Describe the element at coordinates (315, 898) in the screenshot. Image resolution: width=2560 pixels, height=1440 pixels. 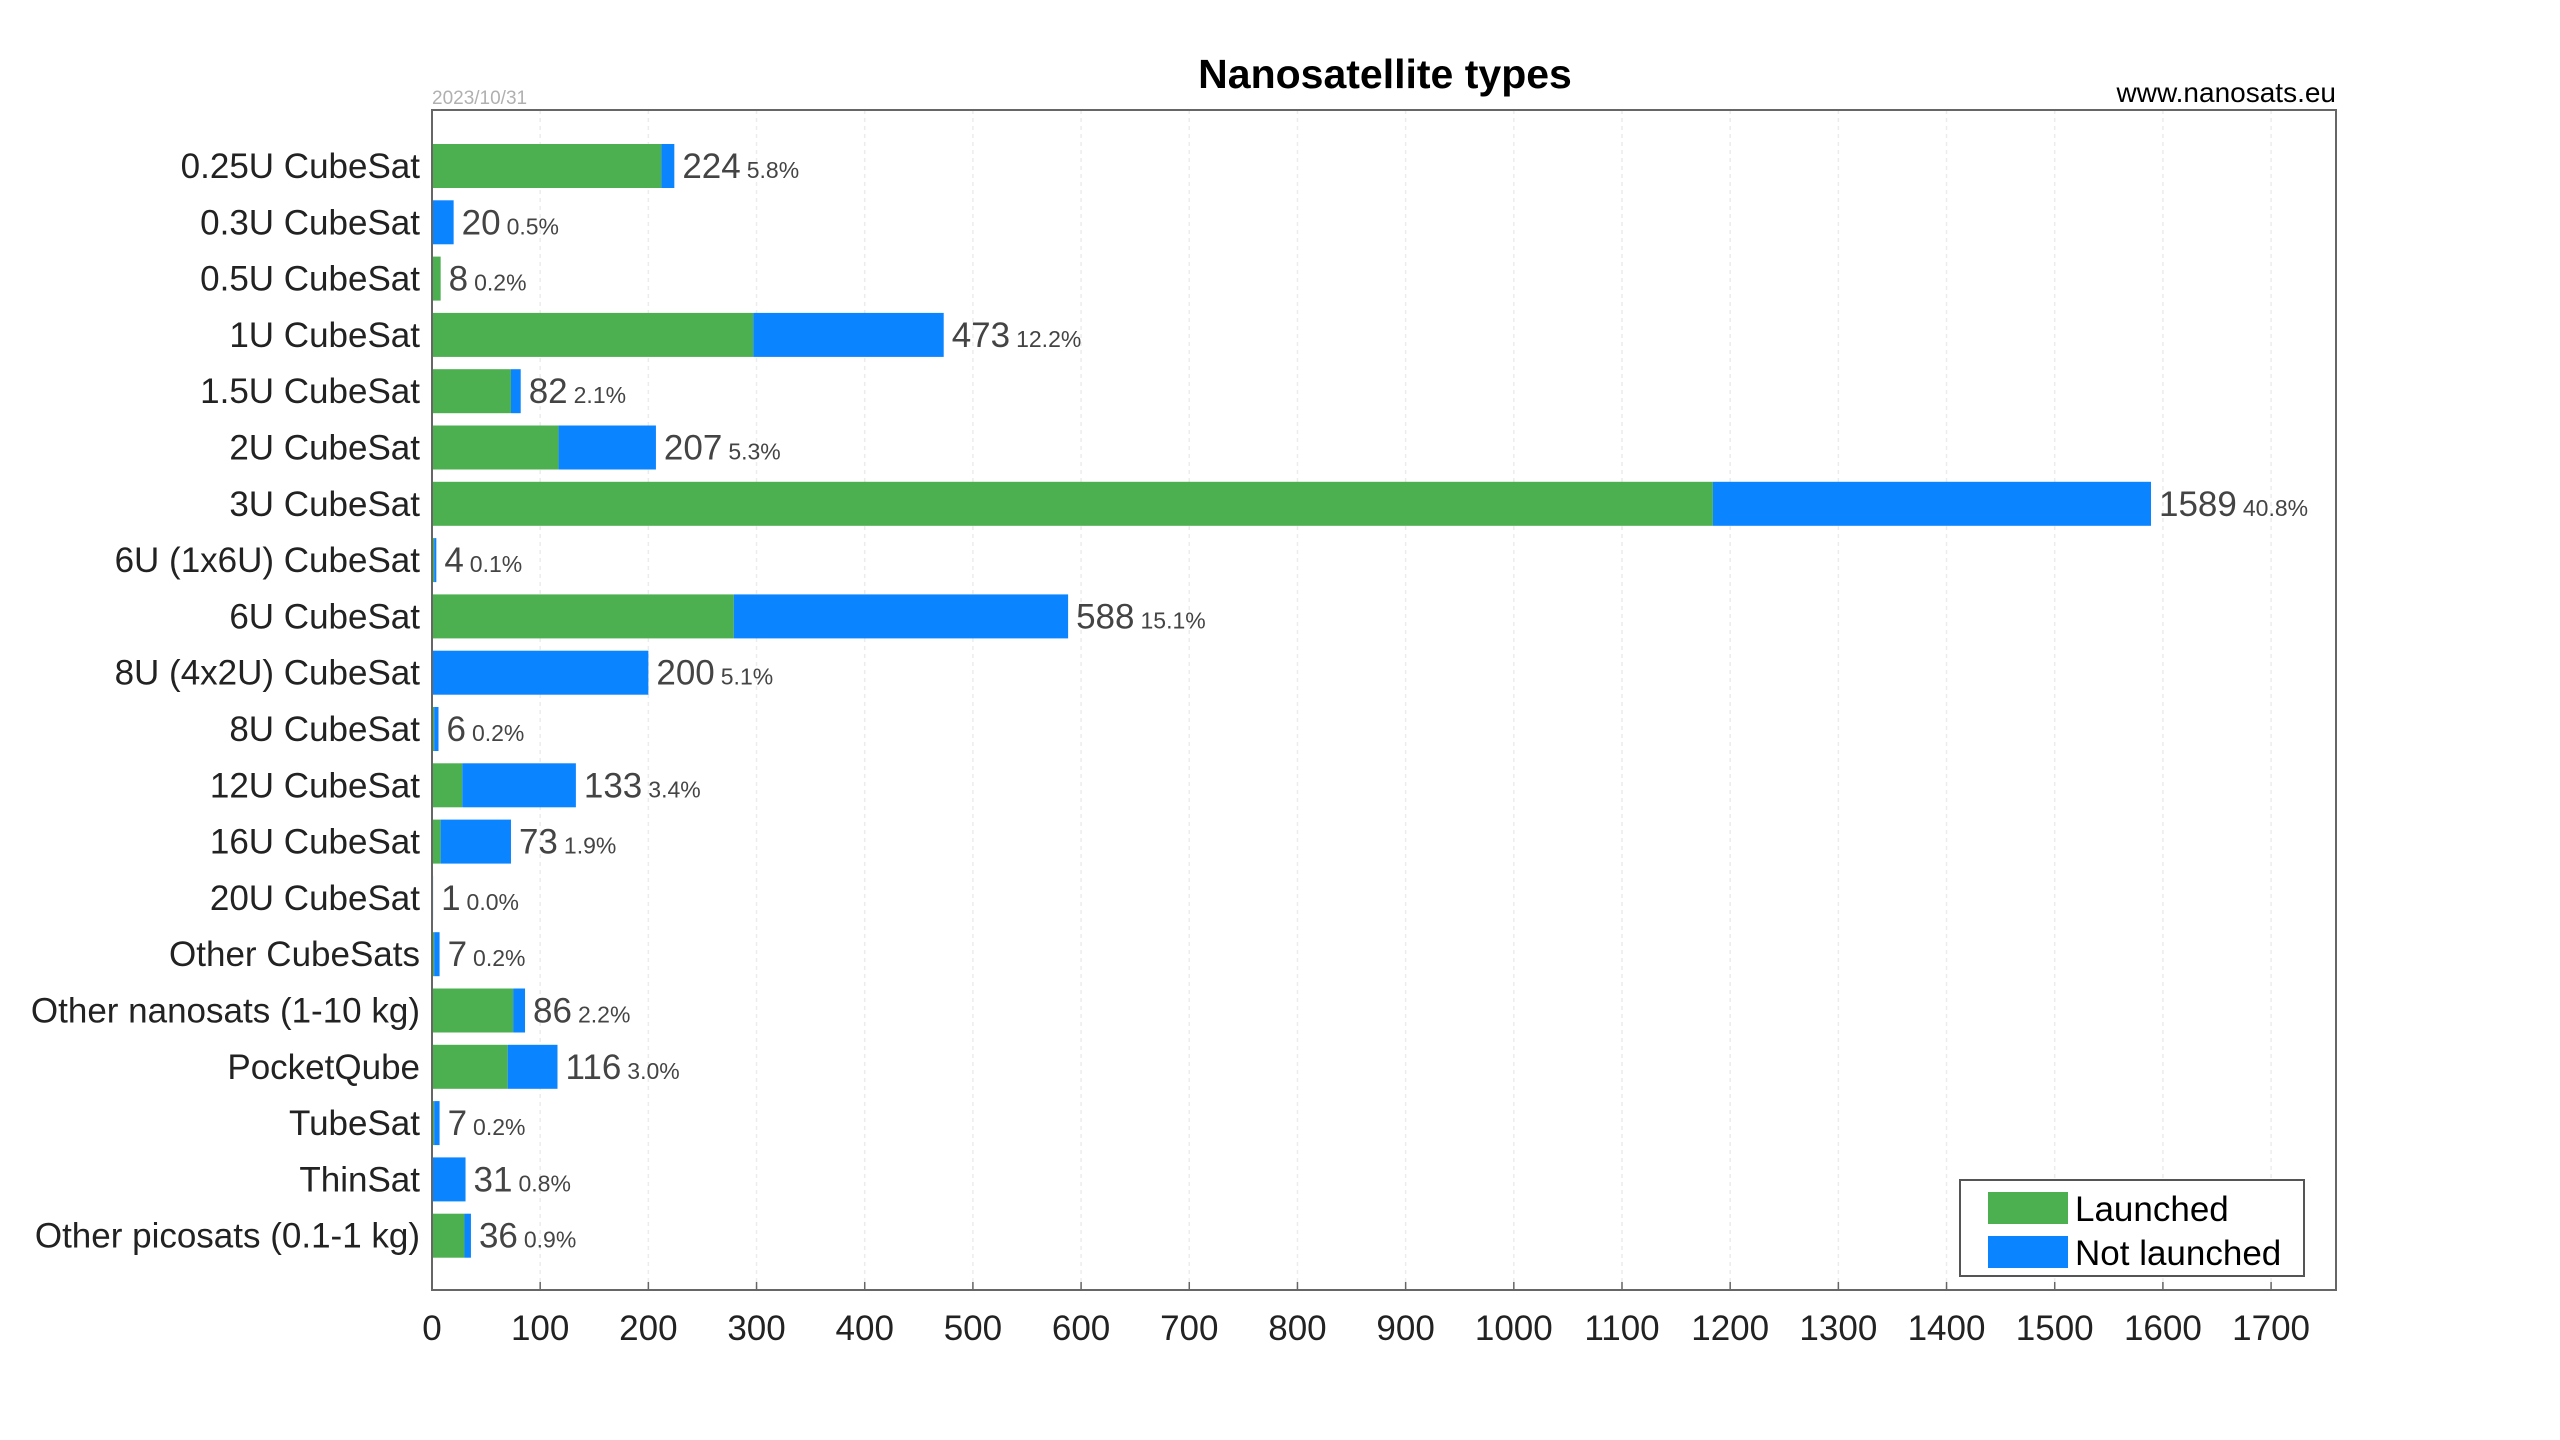
I see `category-label: 20U CubeSat` at that location.